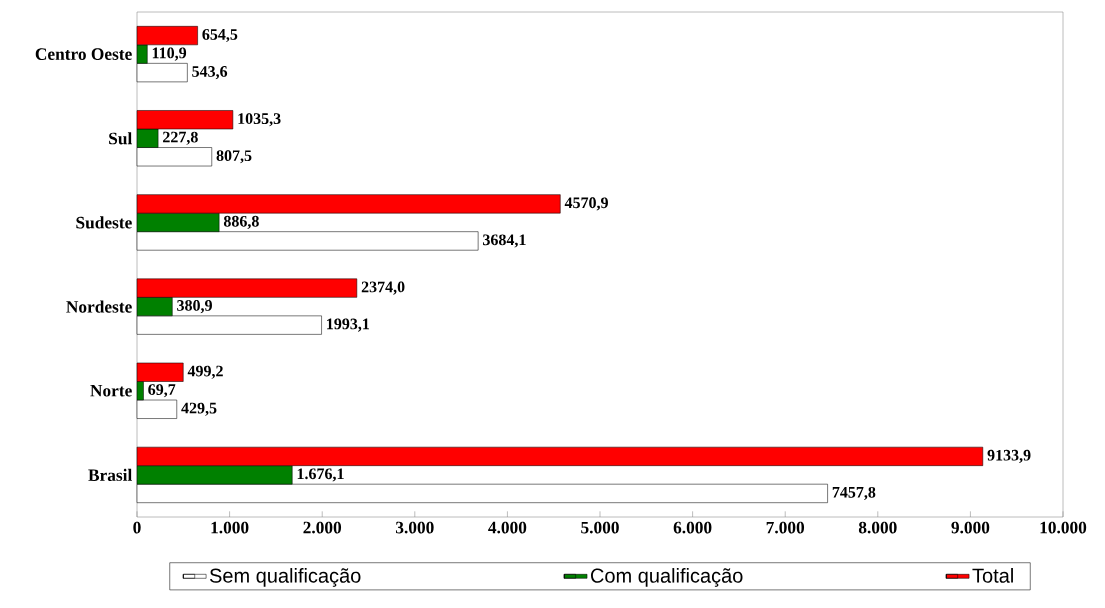  Describe the element at coordinates (220, 36) in the screenshot. I see `data-label: 654,5` at that location.